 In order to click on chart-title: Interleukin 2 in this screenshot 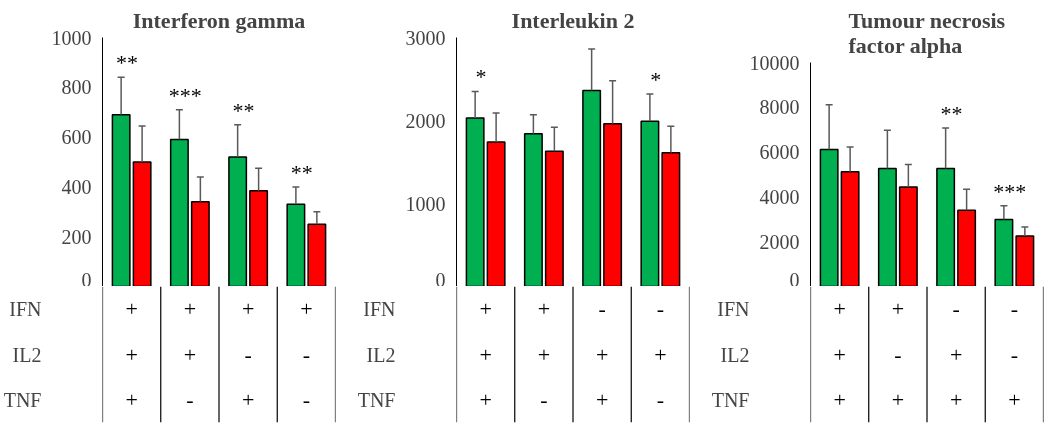, I will do `click(573, 20)`.